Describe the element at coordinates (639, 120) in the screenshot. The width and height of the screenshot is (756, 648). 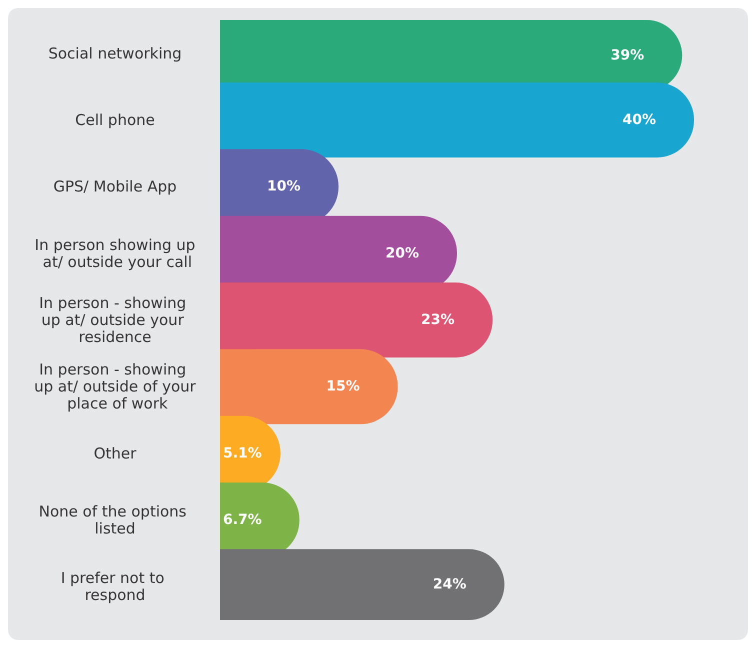
I see `data-label: 40%` at that location.